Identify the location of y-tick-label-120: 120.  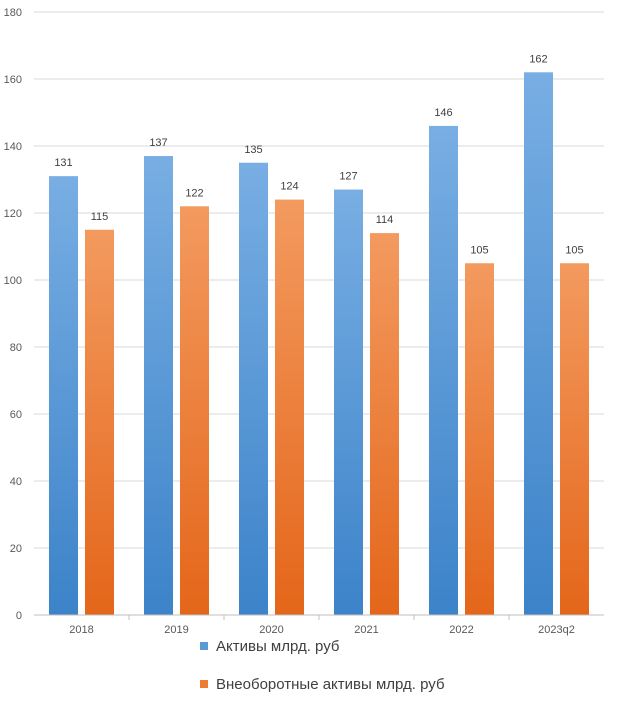
(13, 214).